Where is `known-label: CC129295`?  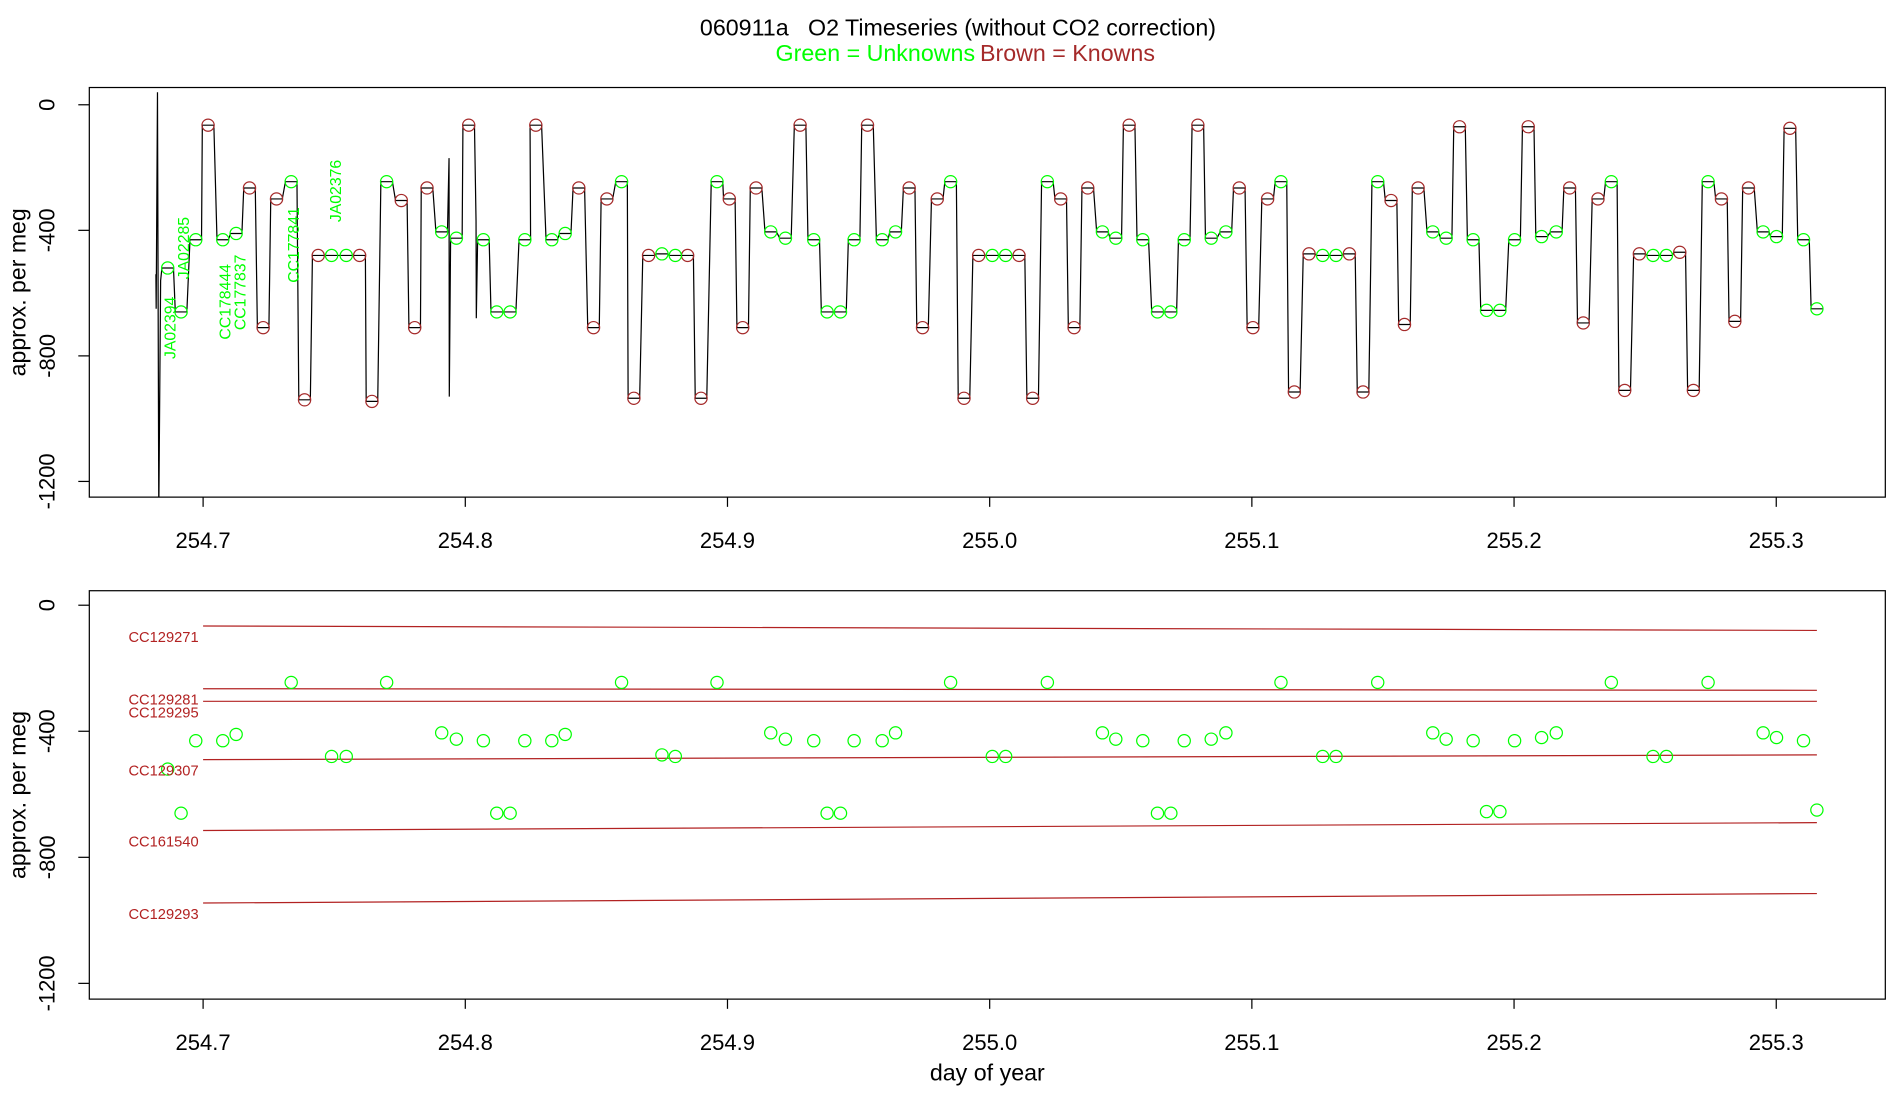
known-label: CC129295 is located at coordinates (163, 713).